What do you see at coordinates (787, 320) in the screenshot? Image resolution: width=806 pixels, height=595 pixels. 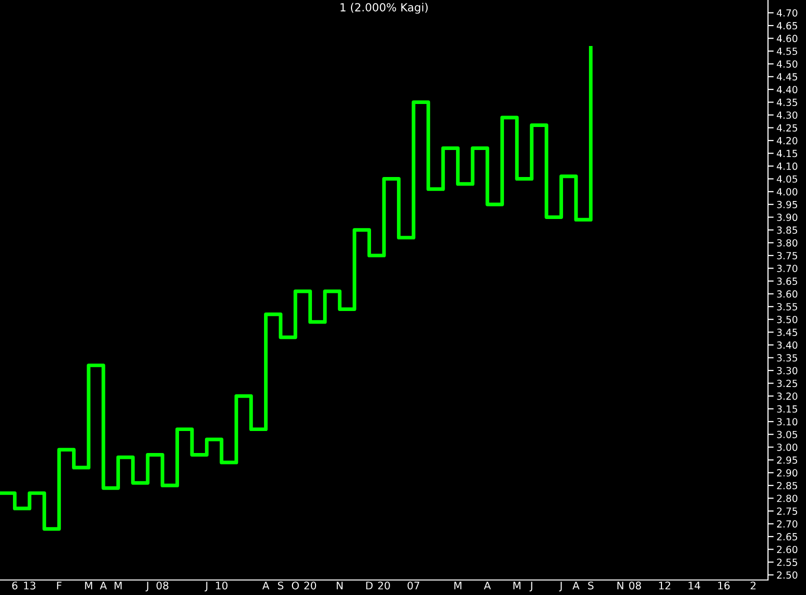 I see `y-tick-label: 3.50` at bounding box center [787, 320].